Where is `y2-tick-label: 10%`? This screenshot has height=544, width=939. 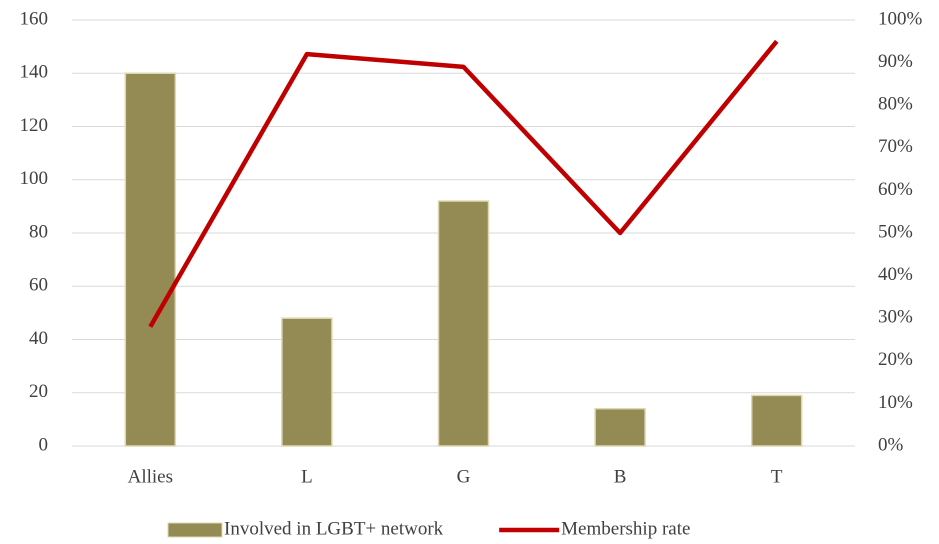 y2-tick-label: 10% is located at coordinates (895, 402).